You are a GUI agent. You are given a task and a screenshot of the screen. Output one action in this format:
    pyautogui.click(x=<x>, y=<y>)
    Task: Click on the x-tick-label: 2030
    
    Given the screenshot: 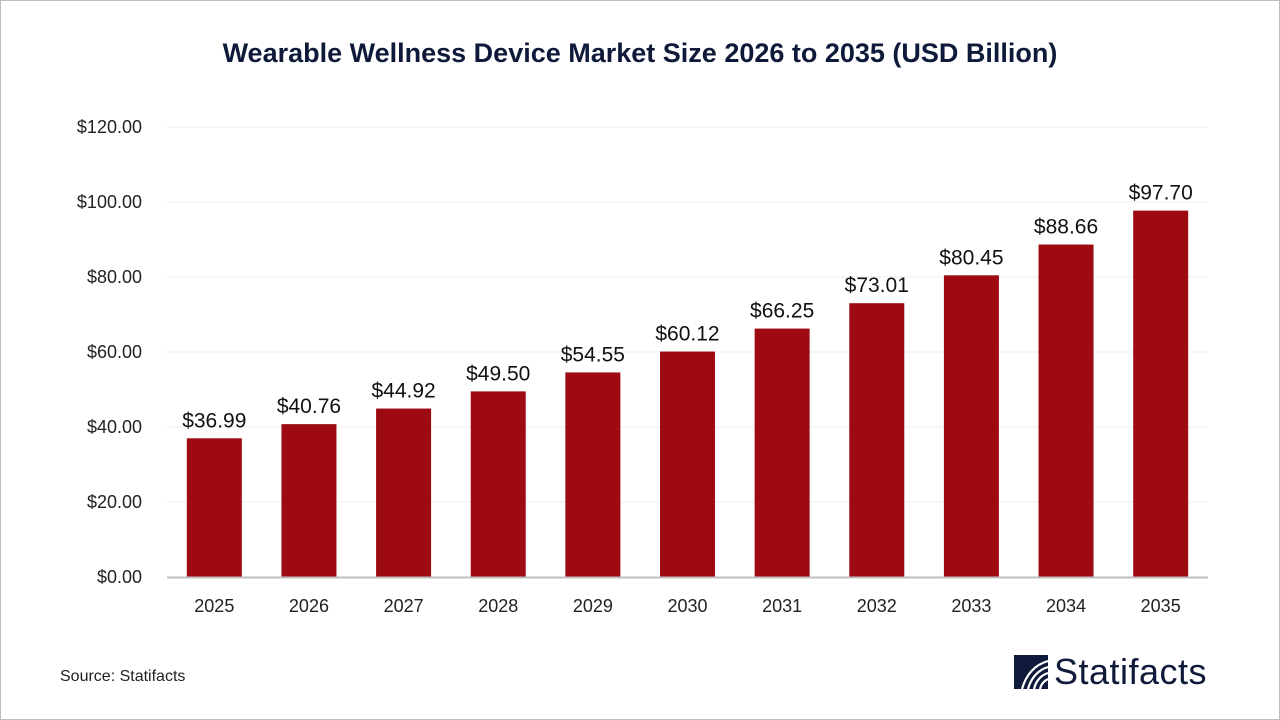 What is the action you would take?
    pyautogui.click(x=687, y=606)
    